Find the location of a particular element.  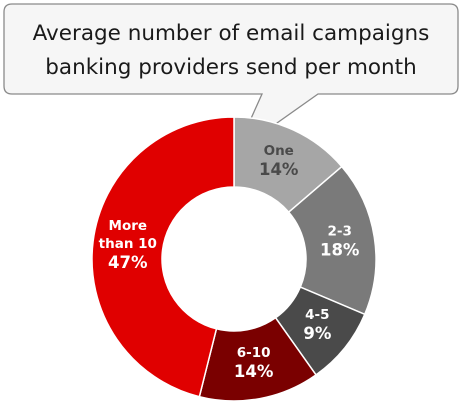

slice-value-6-10: 14% is located at coordinates (254, 371).